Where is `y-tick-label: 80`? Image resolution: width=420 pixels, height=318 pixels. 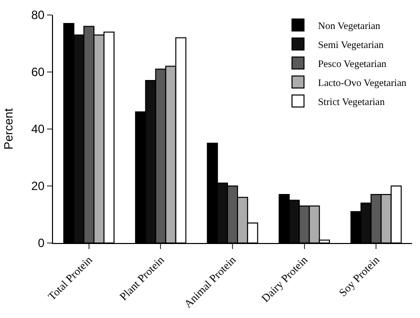 y-tick-label: 80 is located at coordinates (38, 15).